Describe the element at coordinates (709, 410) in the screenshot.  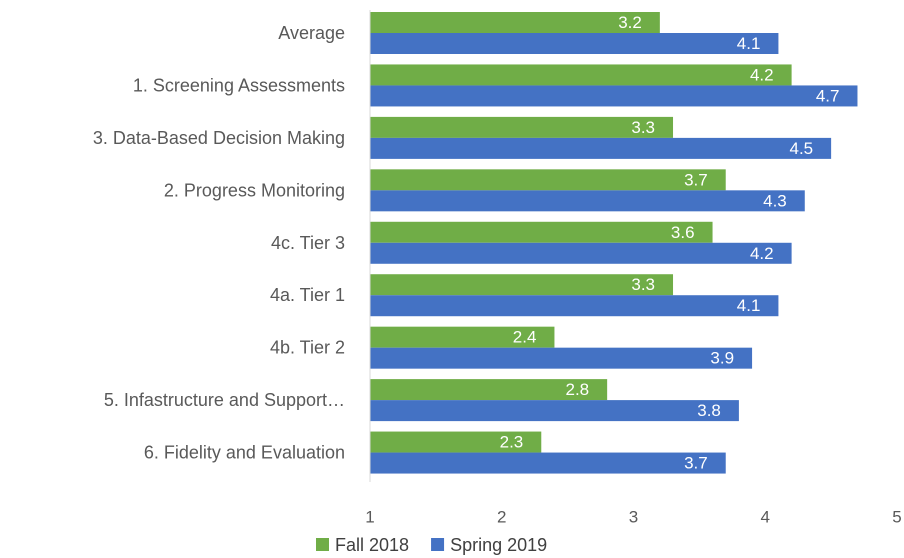
I see `value-label: 3.8` at that location.